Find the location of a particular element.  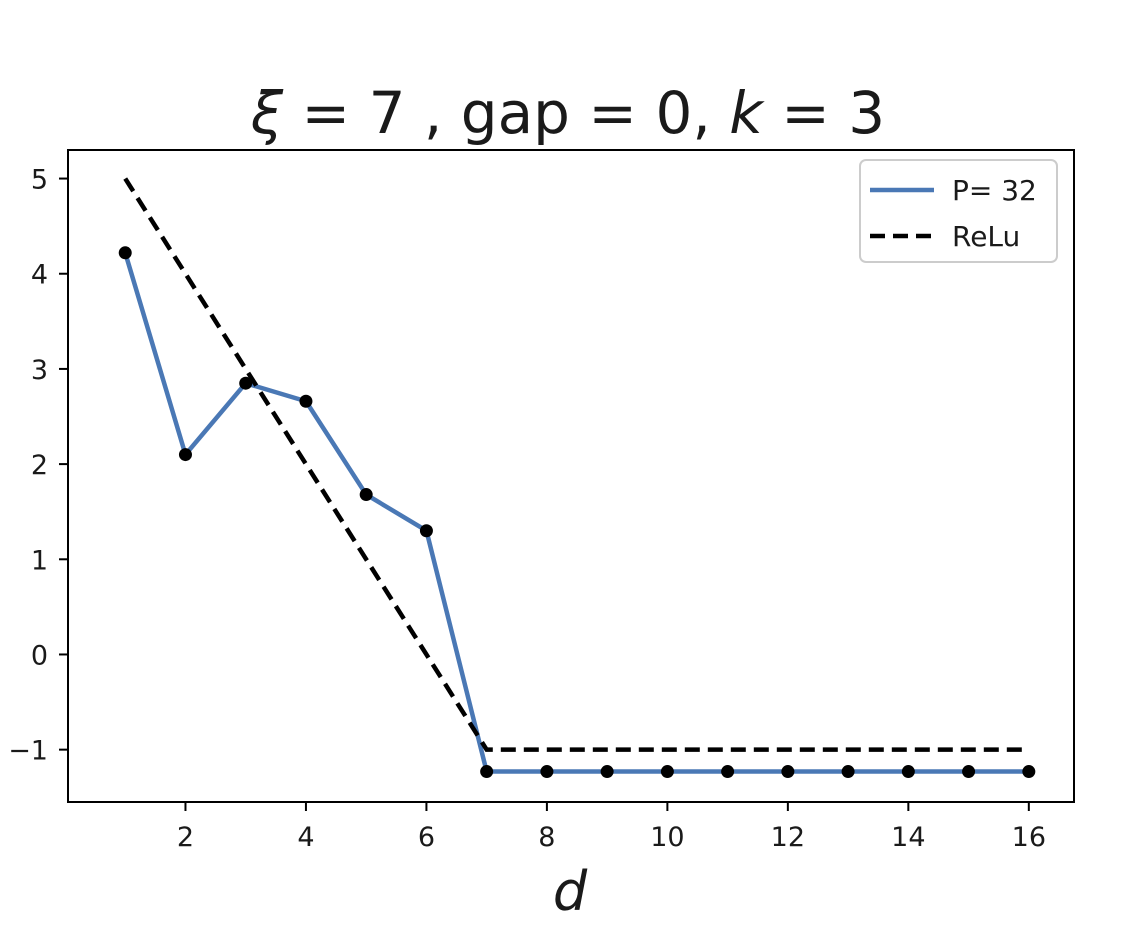

x-tick-label: 2 is located at coordinates (185, 837).